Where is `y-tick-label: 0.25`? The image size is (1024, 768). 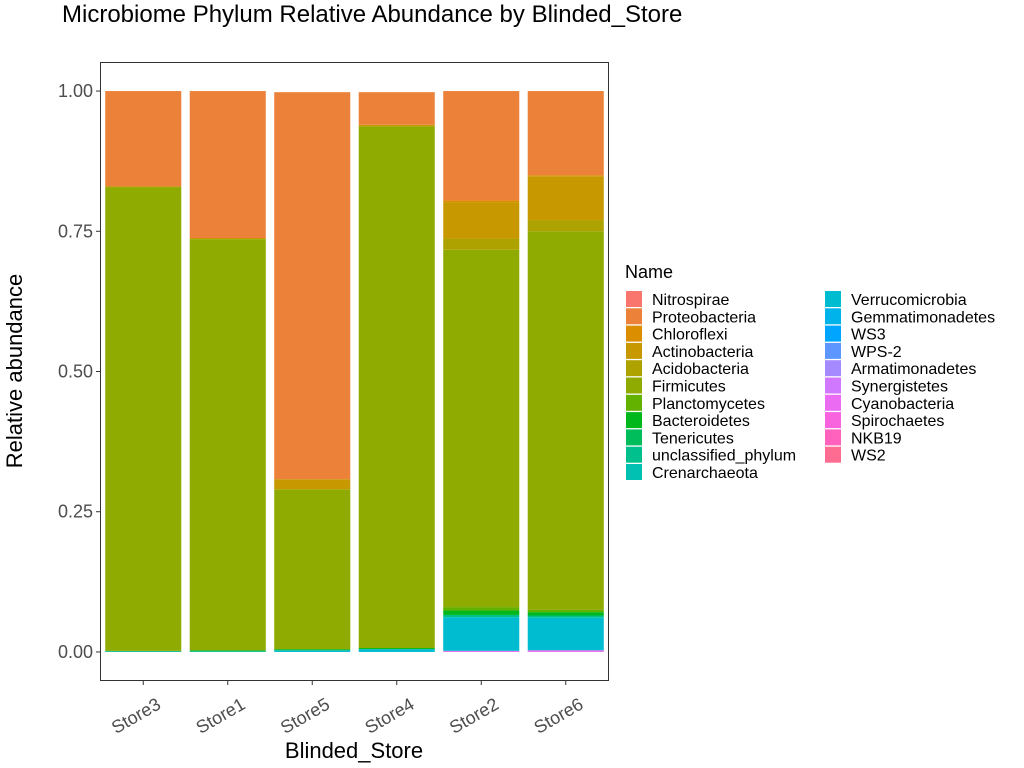
y-tick-label: 0.25 is located at coordinates (75, 512).